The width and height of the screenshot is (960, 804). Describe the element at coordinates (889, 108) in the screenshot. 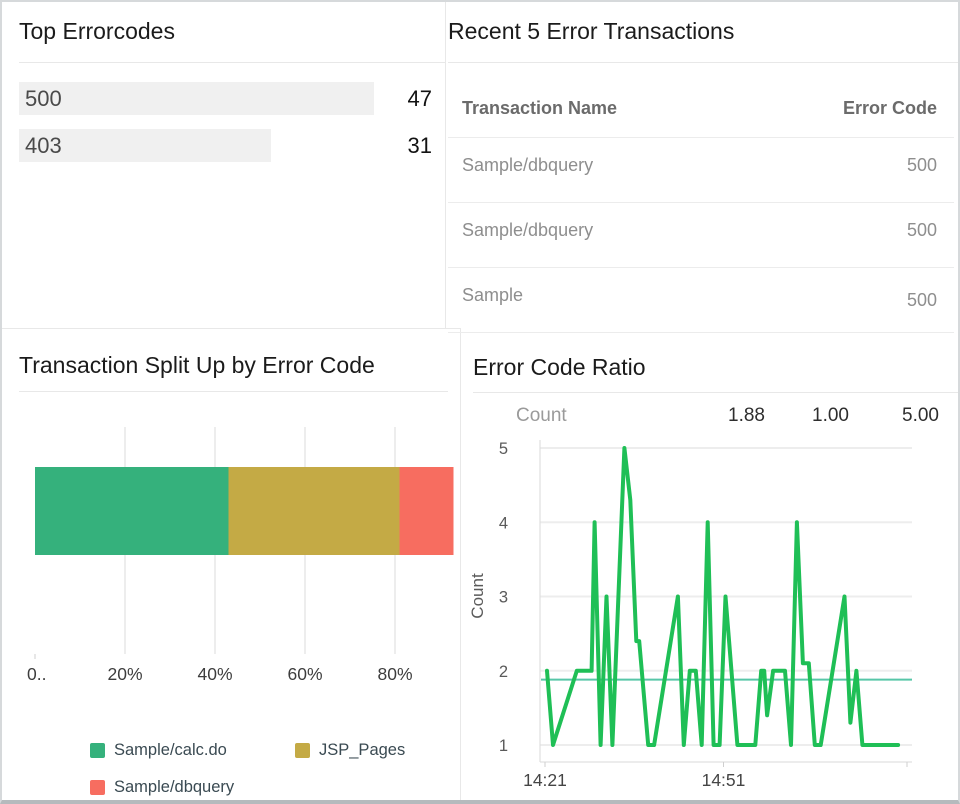

I see `column-header-error-code: Error Code` at that location.